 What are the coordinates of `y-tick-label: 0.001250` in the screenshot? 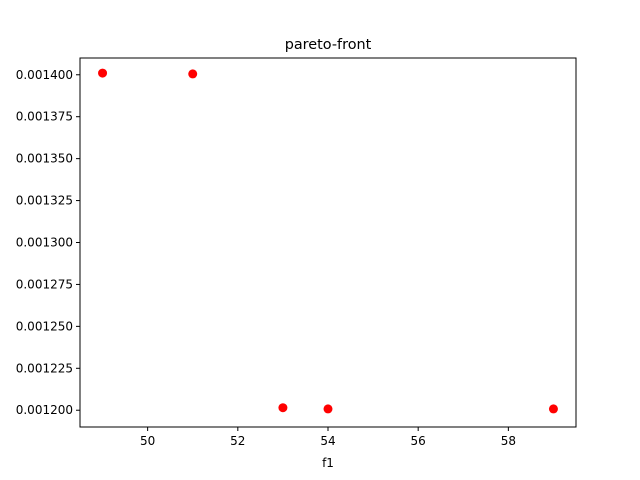 It's located at (44, 326).